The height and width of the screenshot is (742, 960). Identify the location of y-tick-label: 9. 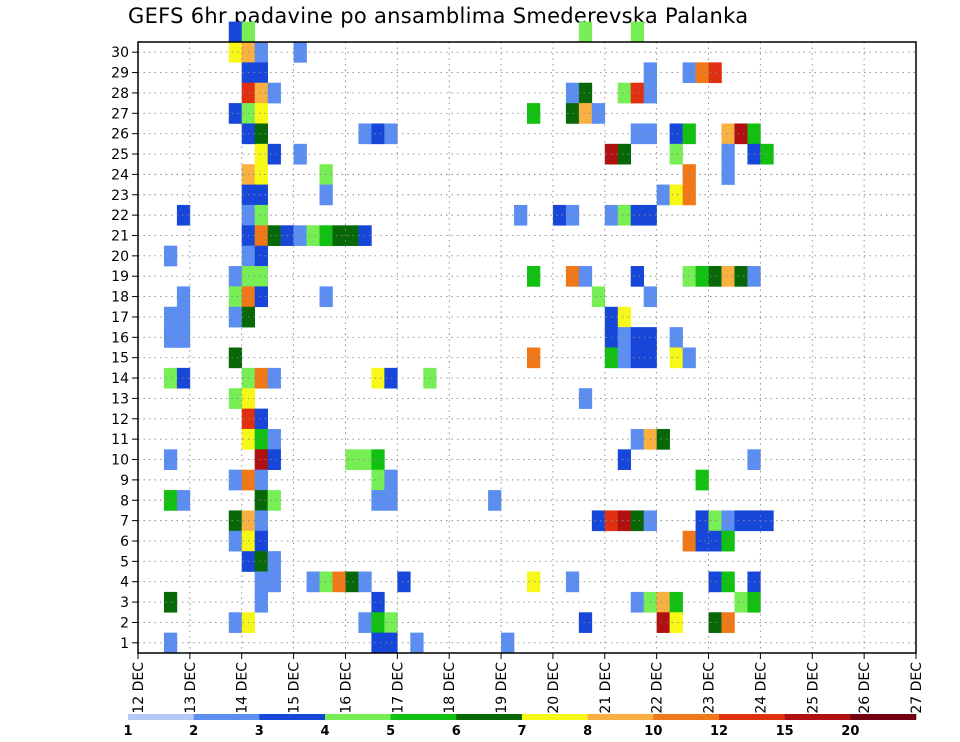
(124, 481).